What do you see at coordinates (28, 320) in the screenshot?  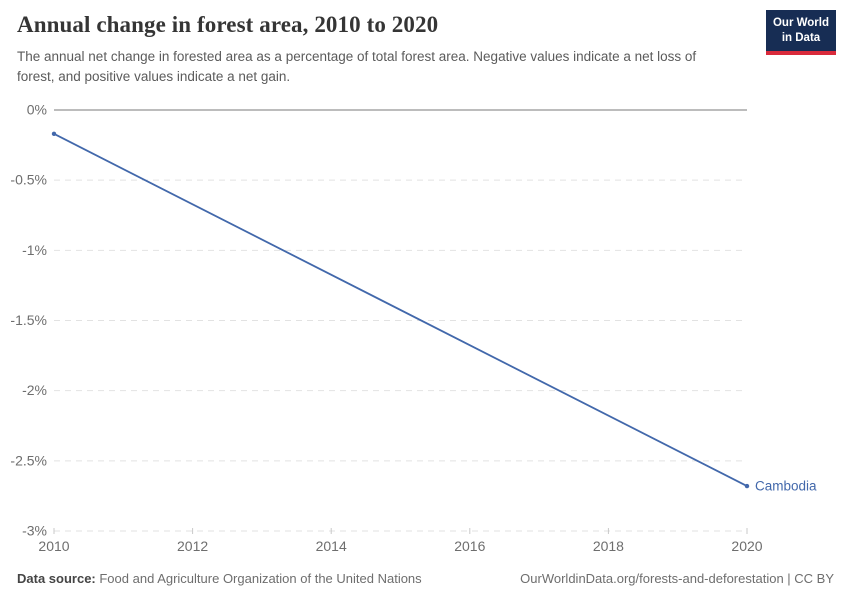 I see `y-tick-label: -1.5%` at bounding box center [28, 320].